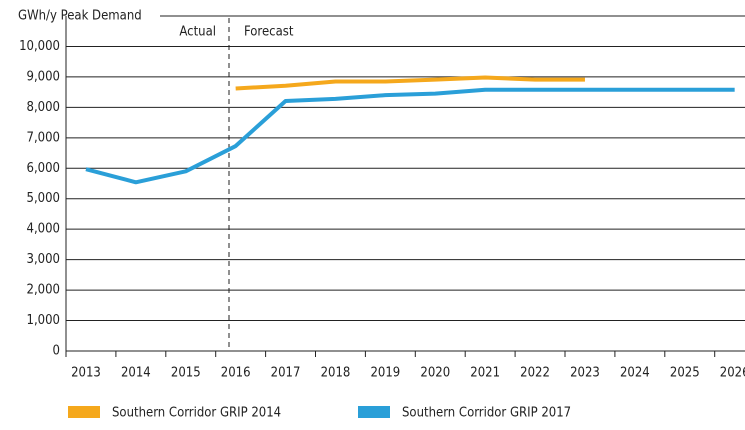 The height and width of the screenshot is (430, 745). What do you see at coordinates (43, 259) in the screenshot?
I see `y-tick-label: 3,000` at bounding box center [43, 259].